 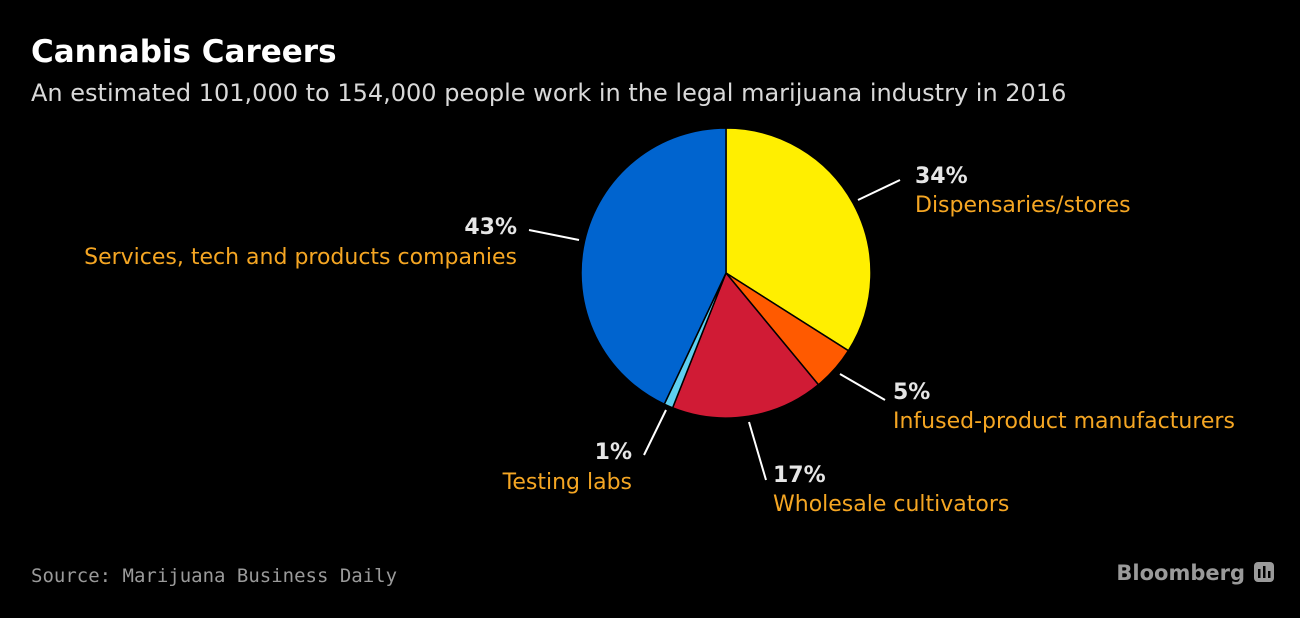 What do you see at coordinates (567, 482) in the screenshot?
I see `slice-label-testing: Testing labs` at bounding box center [567, 482].